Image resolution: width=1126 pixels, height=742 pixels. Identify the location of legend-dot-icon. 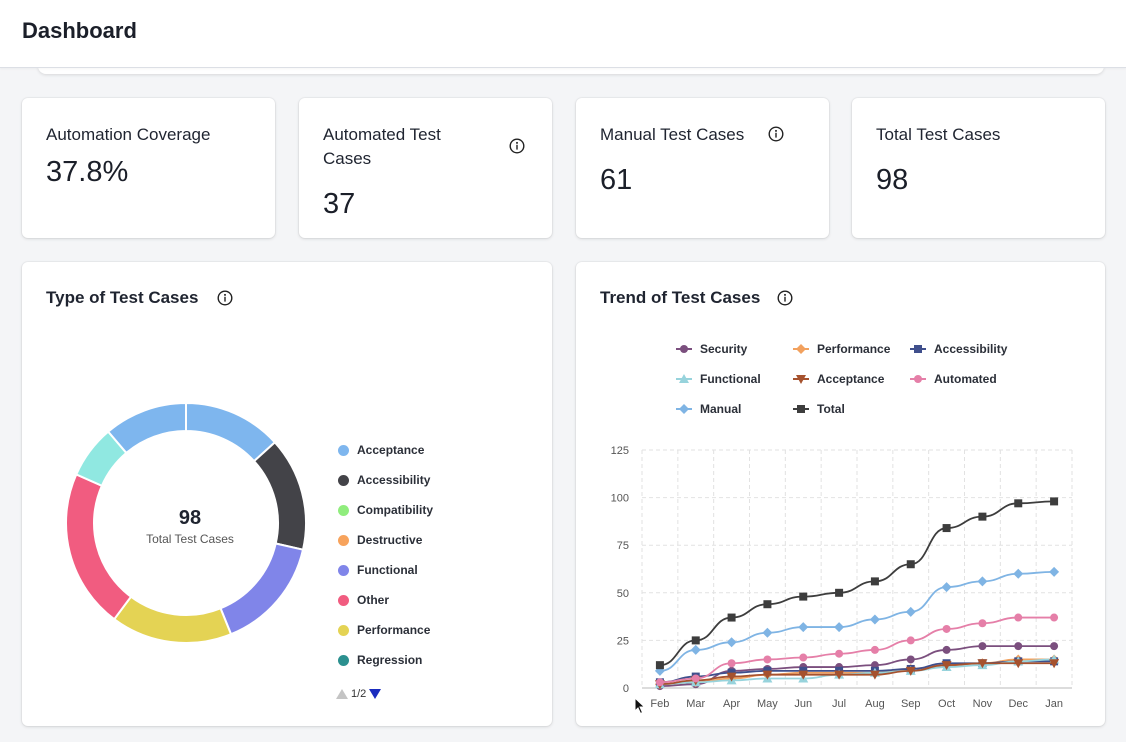
(343, 570).